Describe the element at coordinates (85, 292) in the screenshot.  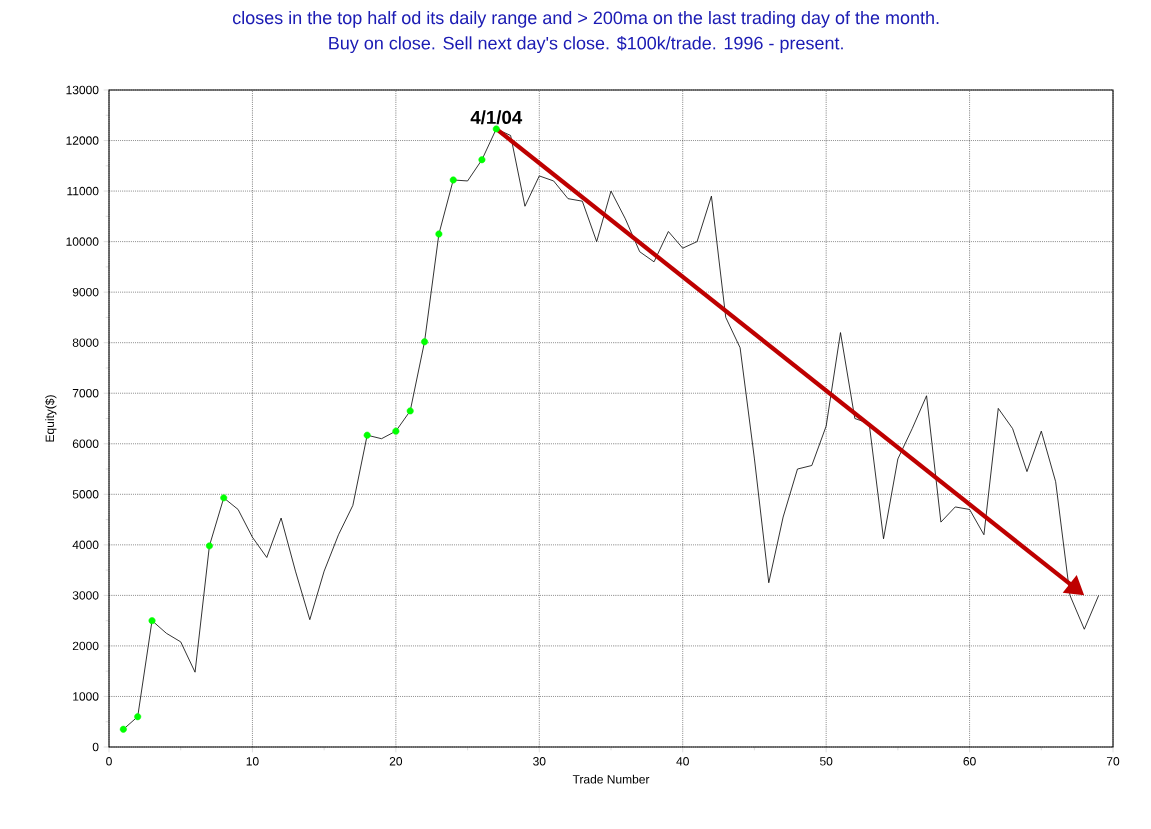
I see `y-tick-label: 9000` at that location.